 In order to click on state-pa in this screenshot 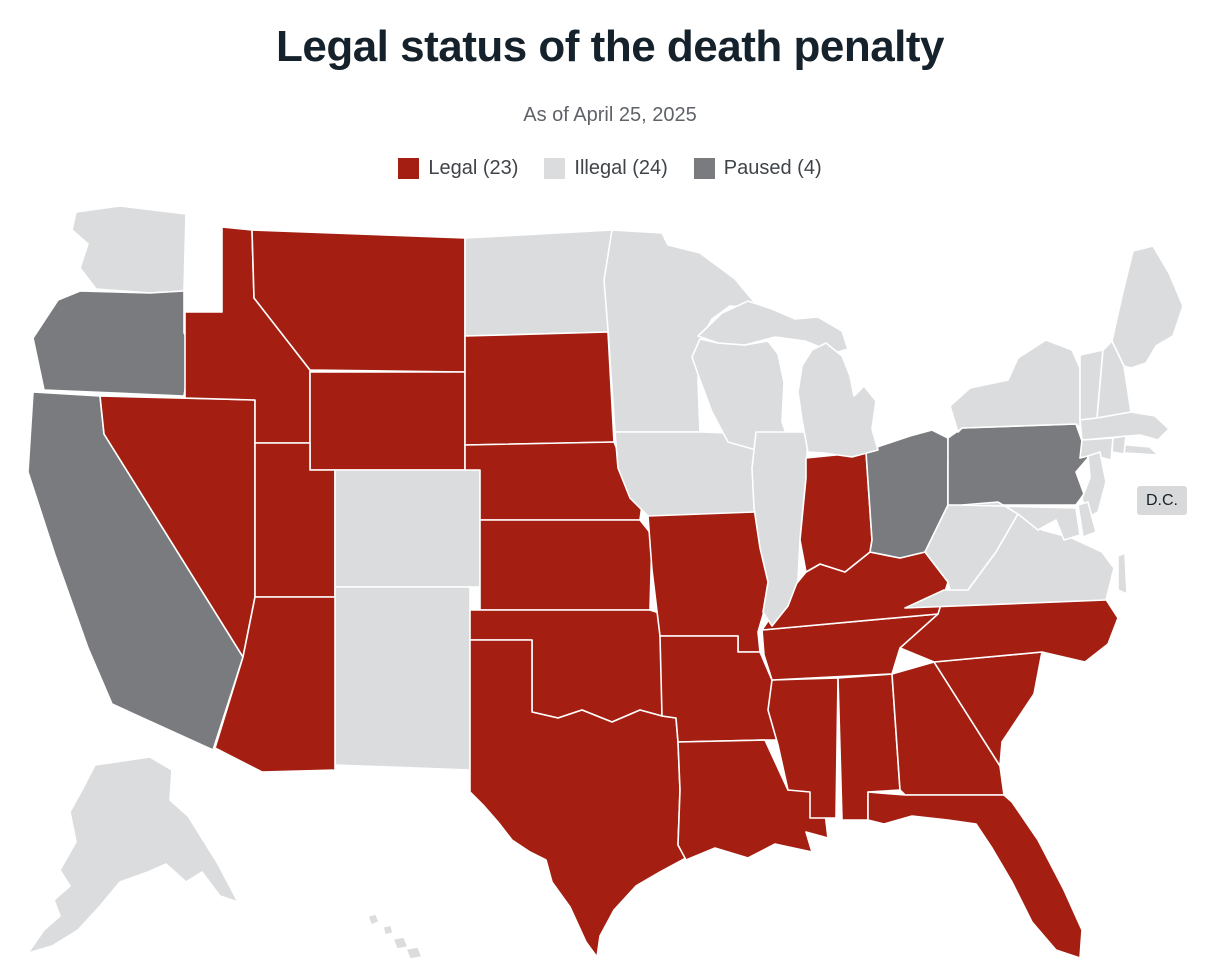, I will do `click(1018, 464)`.